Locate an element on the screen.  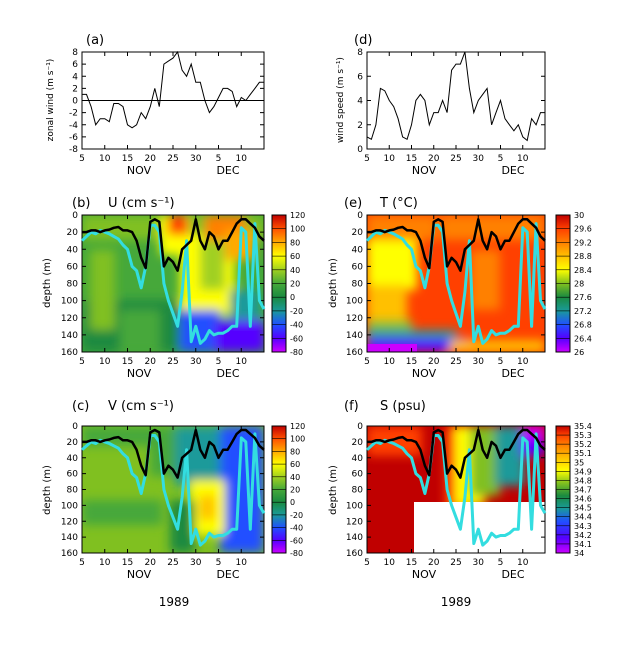
colorbar-v: 120 100 80 60 40 20 0 -20 -40 -60 -80 is located at coordinates (288, 490).